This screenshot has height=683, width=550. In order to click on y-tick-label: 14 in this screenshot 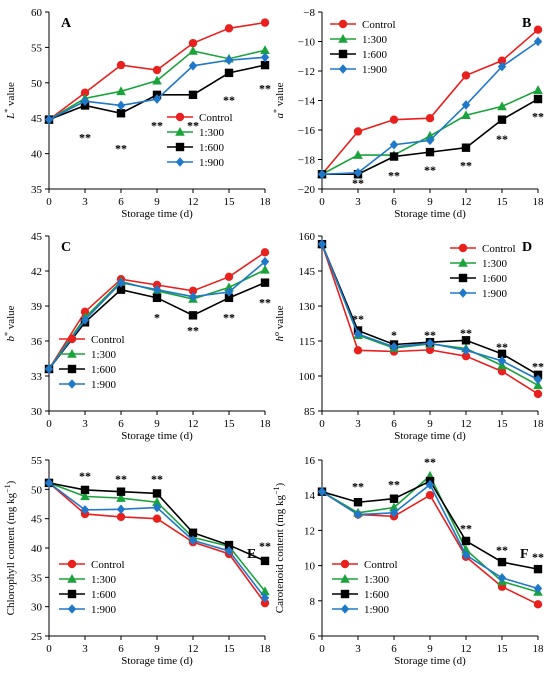, I will do `click(310, 496)`.